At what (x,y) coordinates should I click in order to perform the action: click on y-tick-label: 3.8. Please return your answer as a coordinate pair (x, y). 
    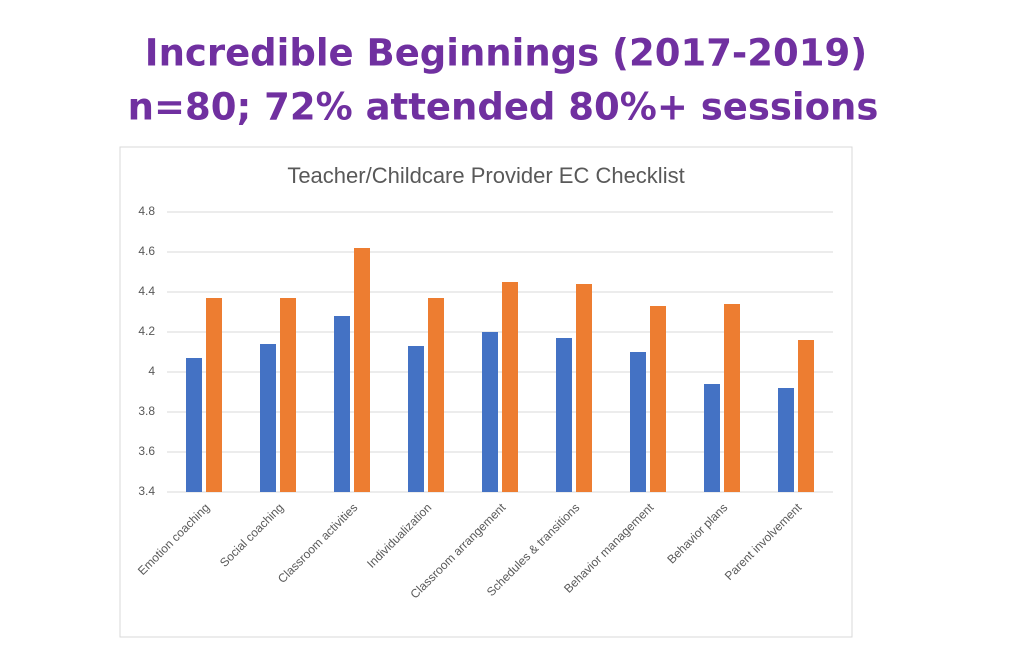
    Looking at the image, I should click on (146, 411).